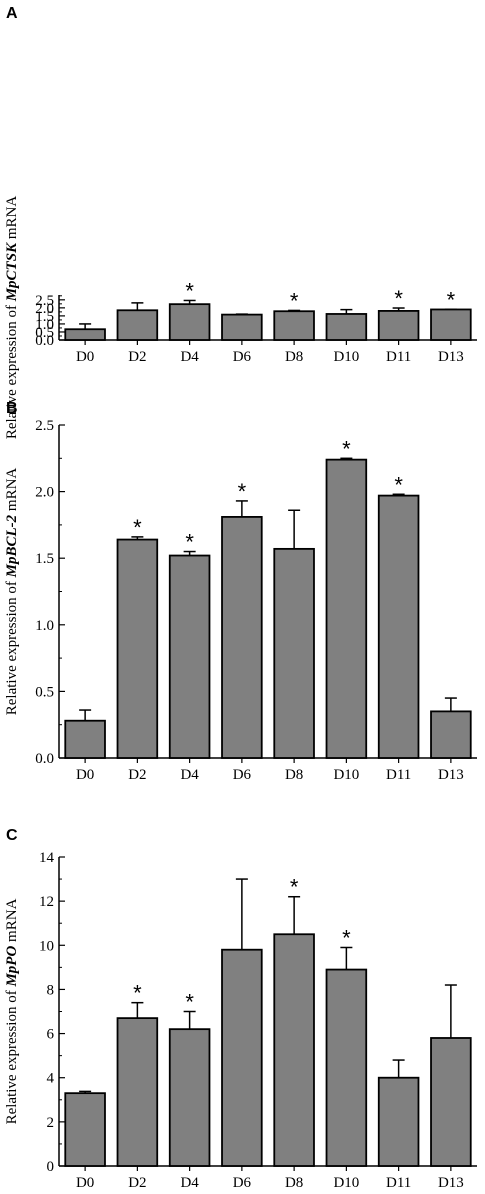  I want to click on panel-letter: C, so click(12, 835).